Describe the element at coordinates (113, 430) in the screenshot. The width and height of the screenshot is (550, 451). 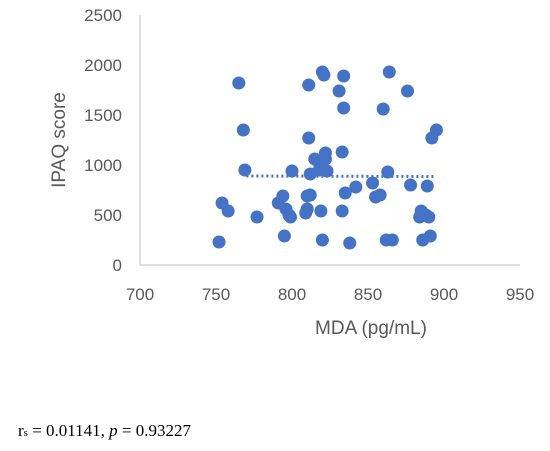
I see `p-symbol: p` at that location.